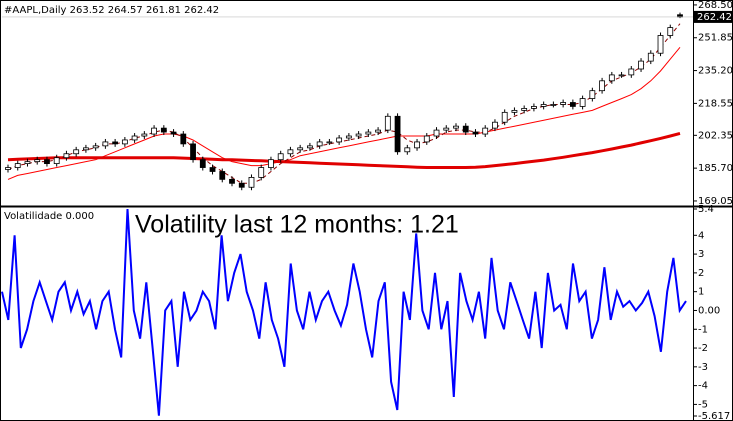 Image resolution: width=733 pixels, height=421 pixels. What do you see at coordinates (714, 416) in the screenshot?
I see `y-tick-label: -5.617` at bounding box center [714, 416].